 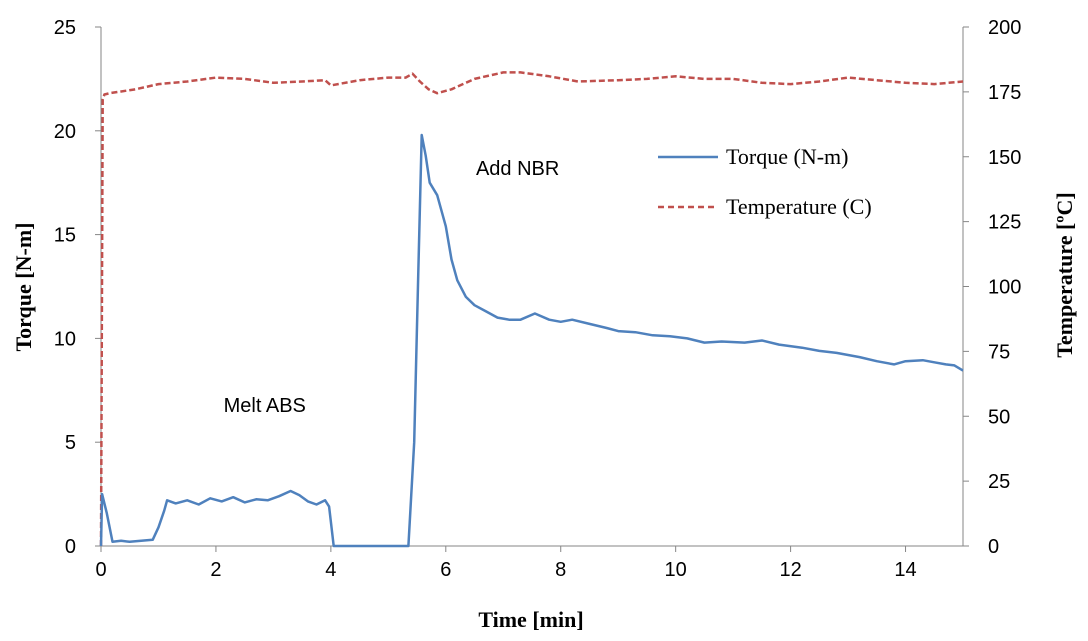 What do you see at coordinates (392, 287) in the screenshot?
I see `annotations: Melt ABS Add NBR` at bounding box center [392, 287].